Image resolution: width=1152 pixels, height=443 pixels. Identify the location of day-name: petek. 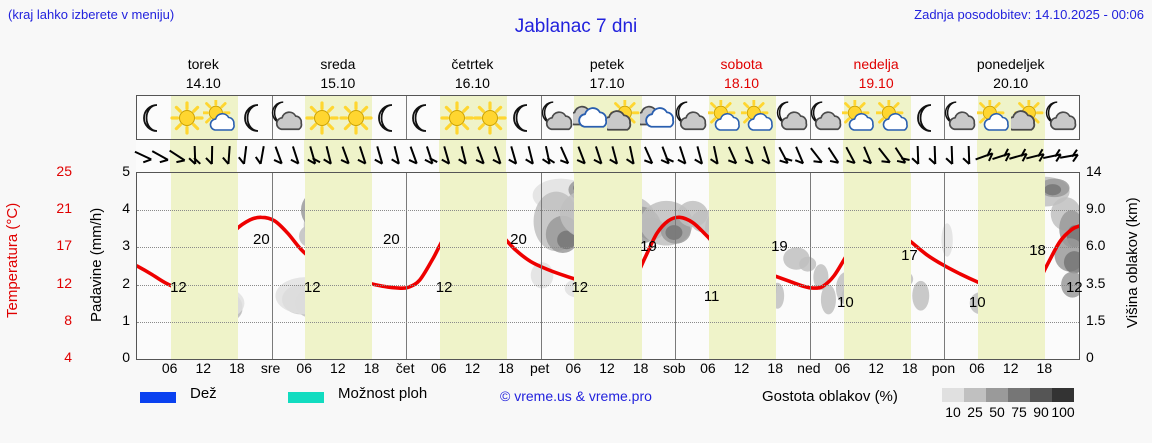
(607, 64).